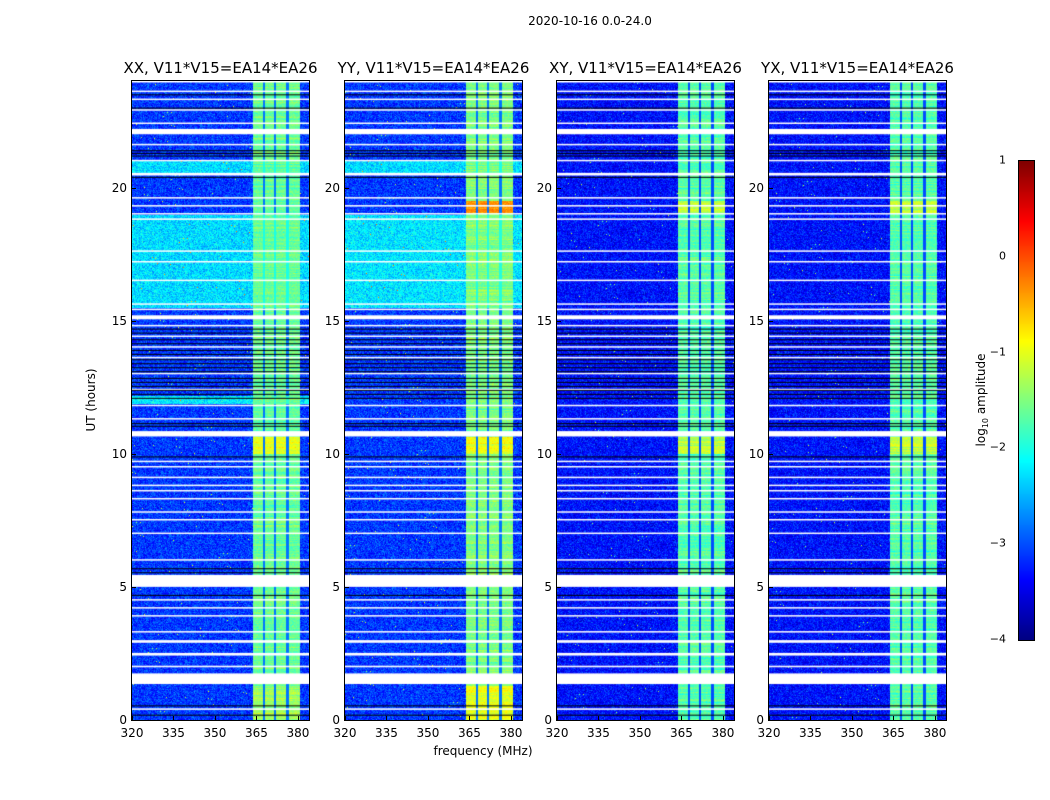  Describe the element at coordinates (997, 543) in the screenshot. I see `colorbar-tick-label: −3` at that location.